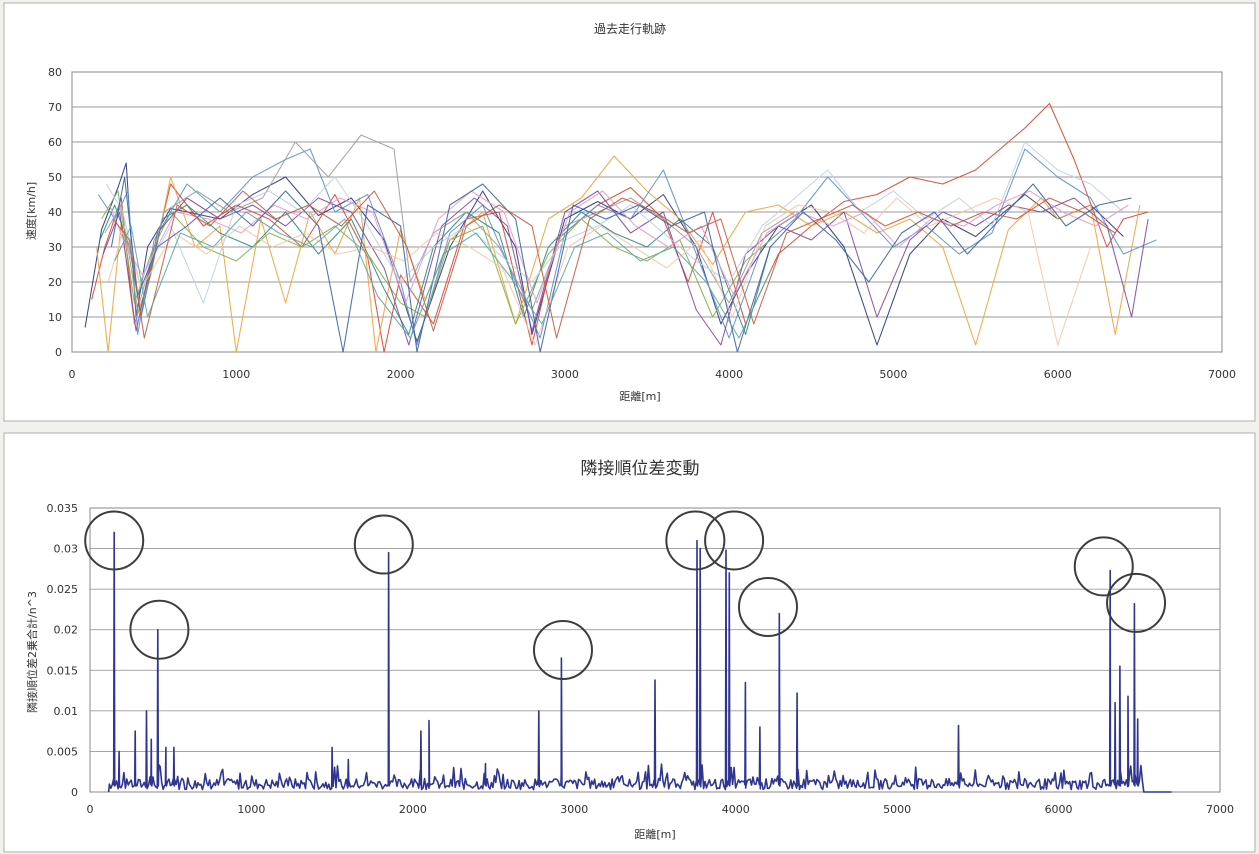  I want to click on rank-diff-y-tick-label: 0.035, so click(63, 508).